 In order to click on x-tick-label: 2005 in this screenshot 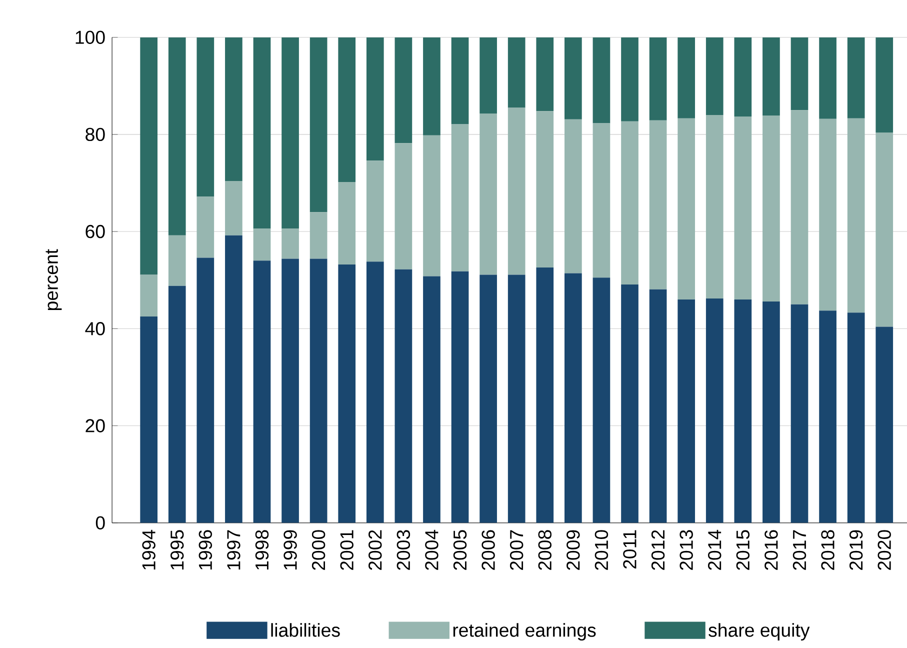, I will do `click(460, 550)`.